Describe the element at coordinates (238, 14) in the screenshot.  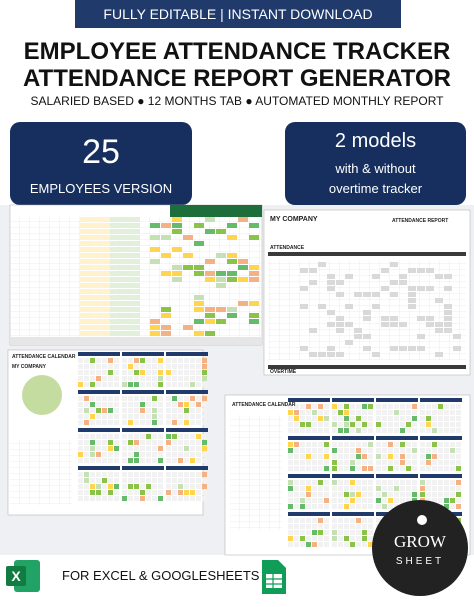
I see `banner: FULLY EDITABLE | INSTANT DOWNLOAD` at that location.